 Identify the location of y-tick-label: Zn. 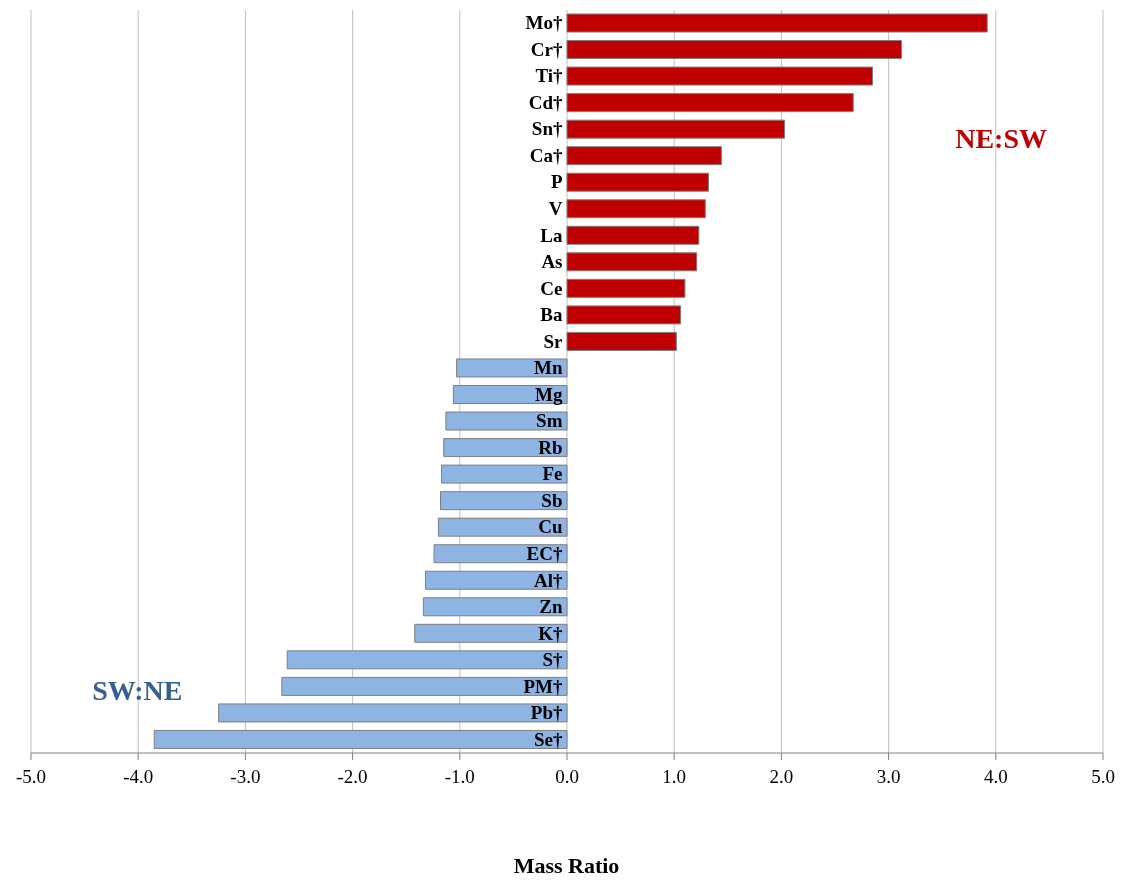
(551, 607).